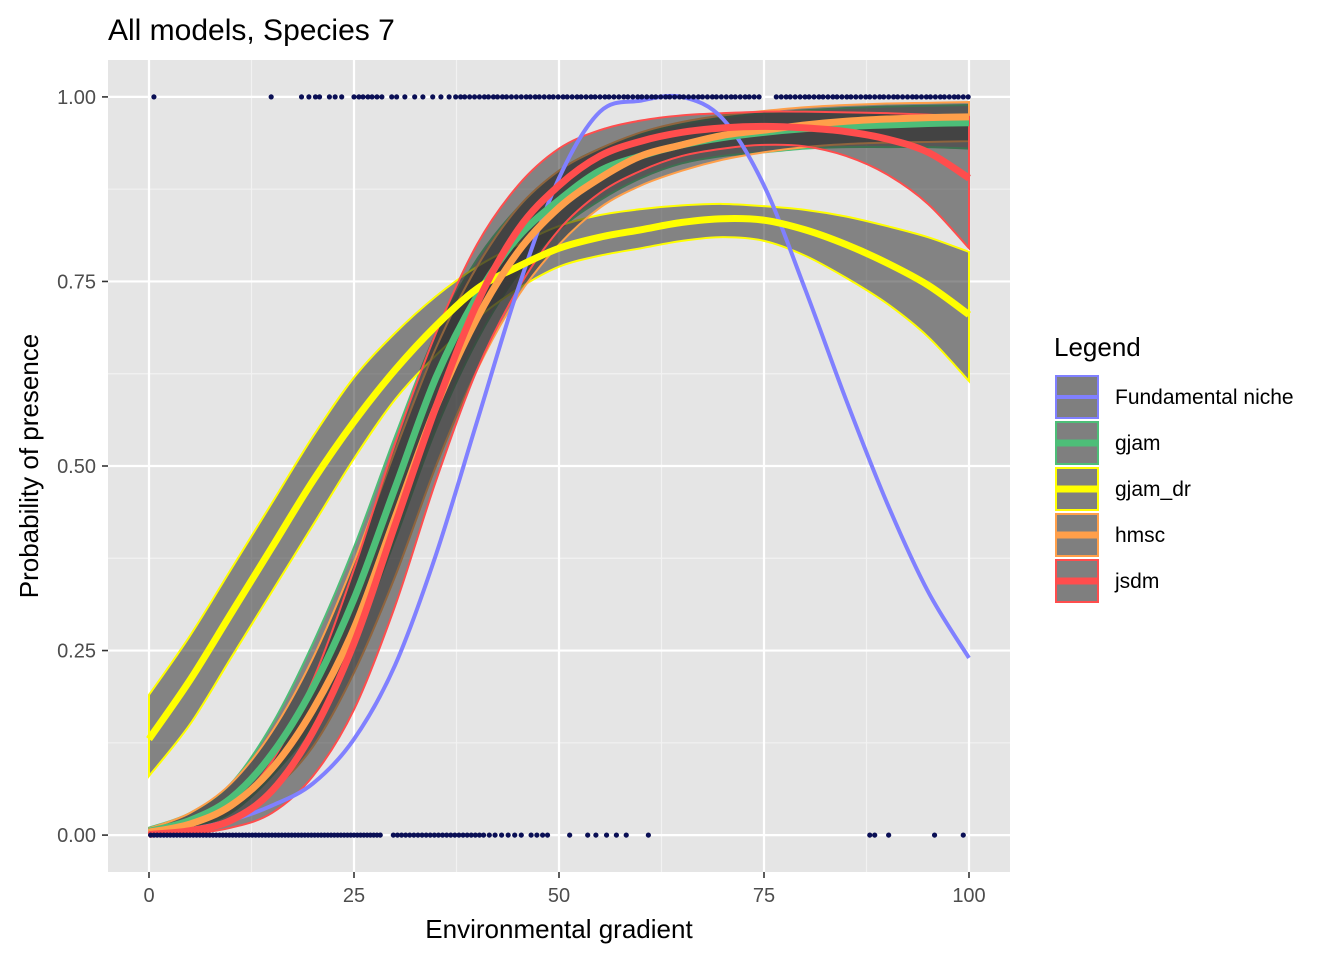  I want to click on legend-label: jsdm, so click(1136, 581).